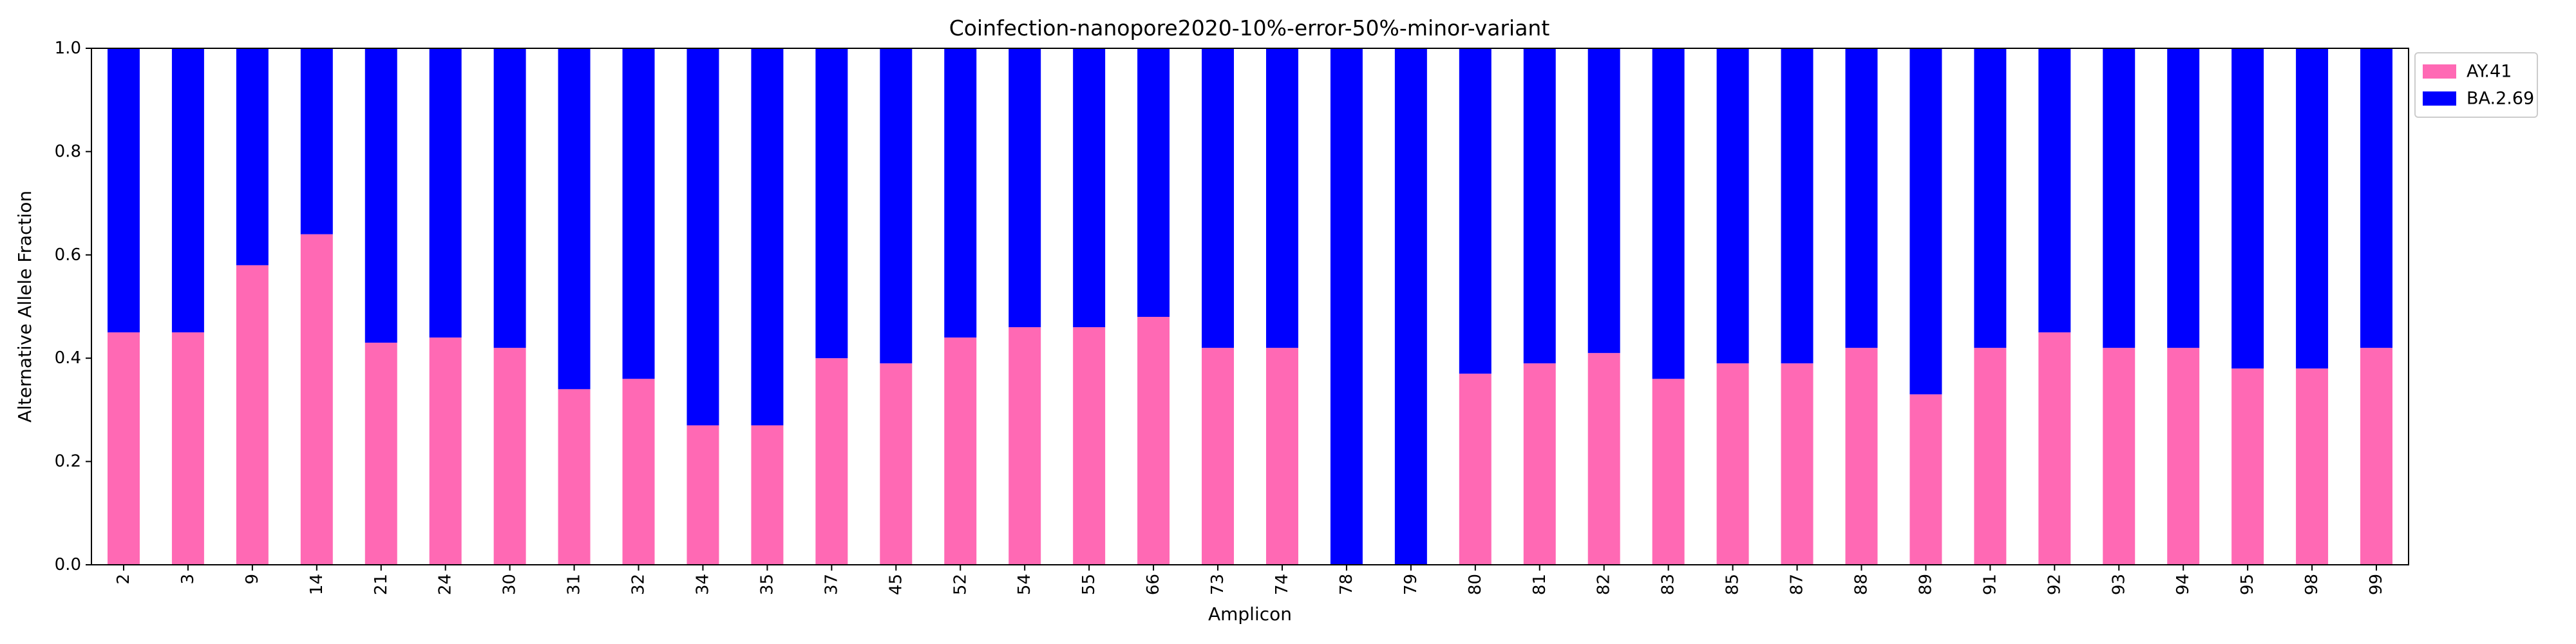  I want to click on x-tick-label: 81, so click(1539, 585).